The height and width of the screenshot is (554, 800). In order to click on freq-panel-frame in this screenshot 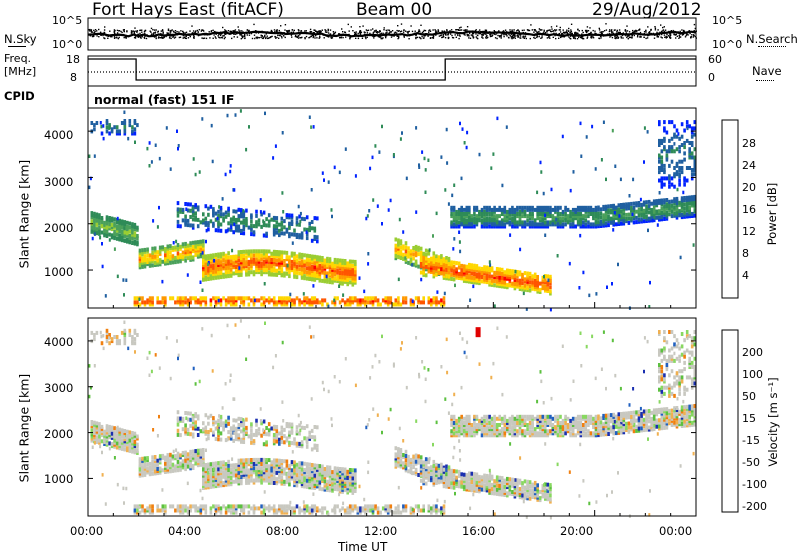, I will do `click(392, 71)`.